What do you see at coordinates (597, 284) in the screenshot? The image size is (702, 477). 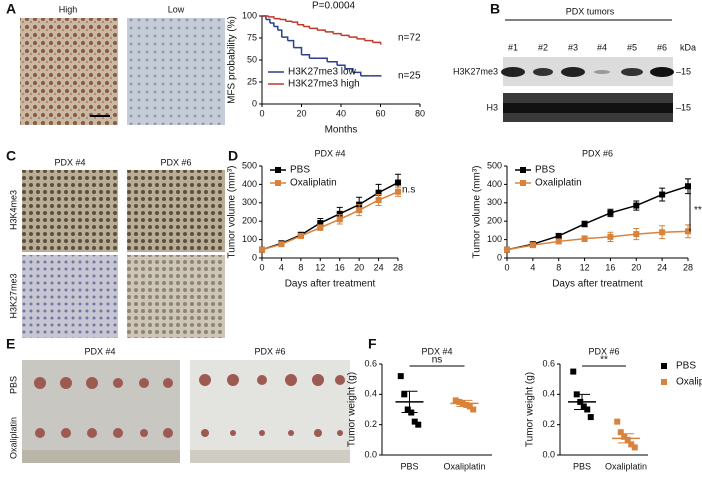 I see `x-axis-label: Days after treatment` at bounding box center [597, 284].